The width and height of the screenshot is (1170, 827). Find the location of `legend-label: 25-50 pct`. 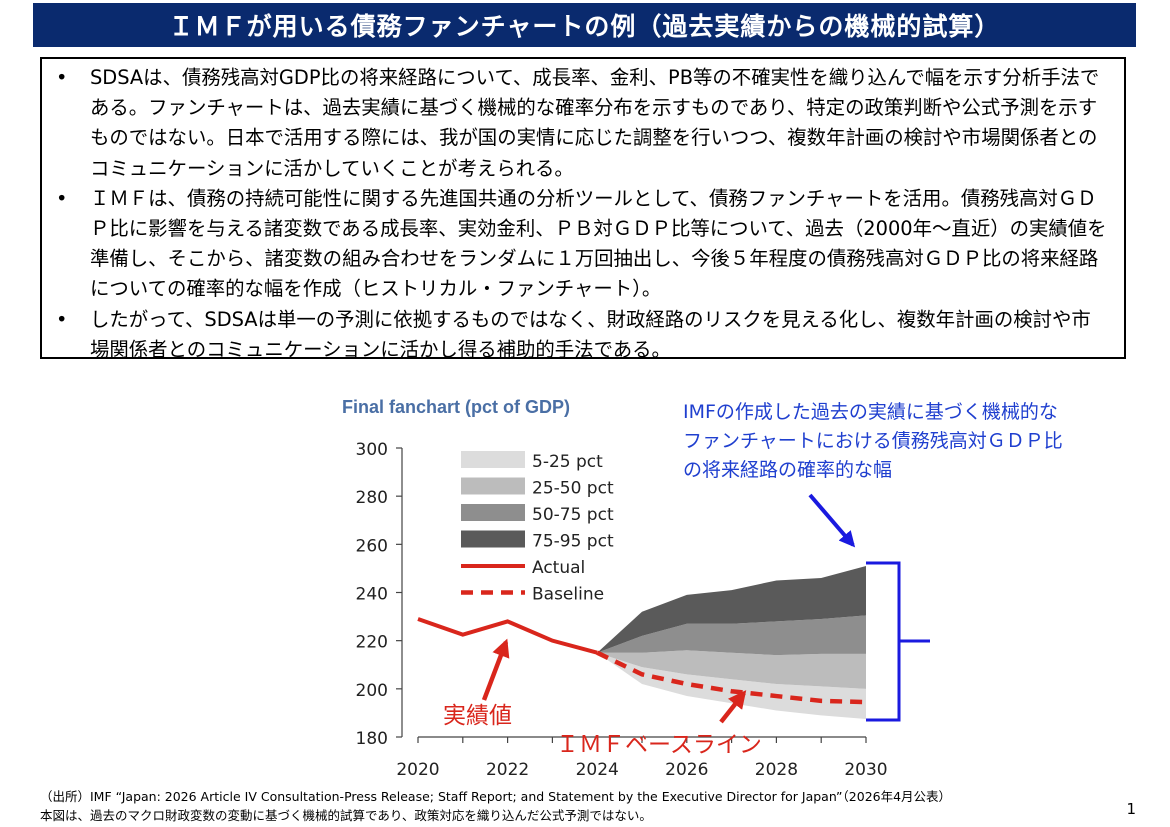

legend-label: 25-50 pct is located at coordinates (573, 489).